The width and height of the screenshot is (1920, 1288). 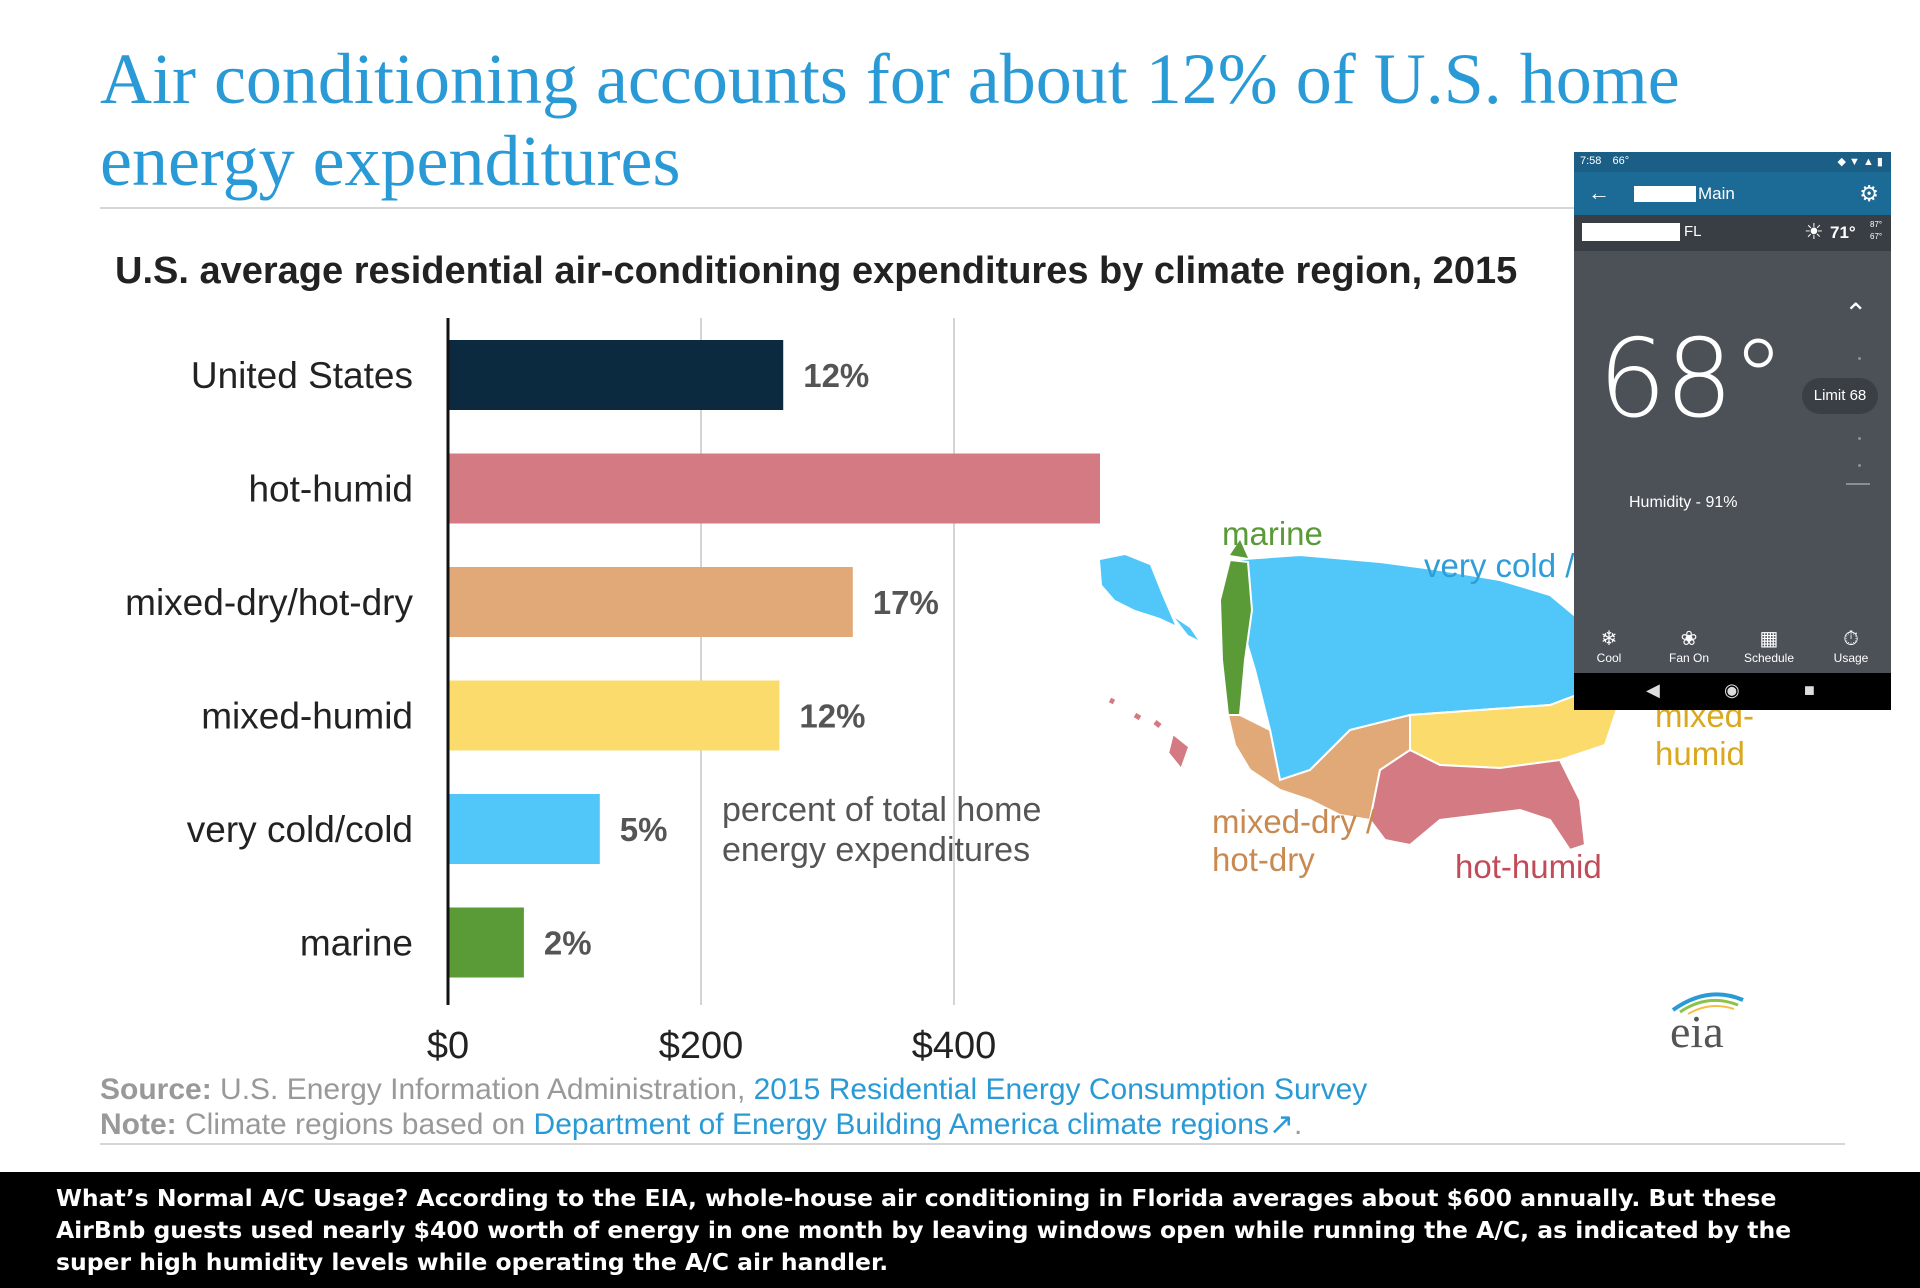 I want to click on hot-humid-region, so click(x=1477, y=800).